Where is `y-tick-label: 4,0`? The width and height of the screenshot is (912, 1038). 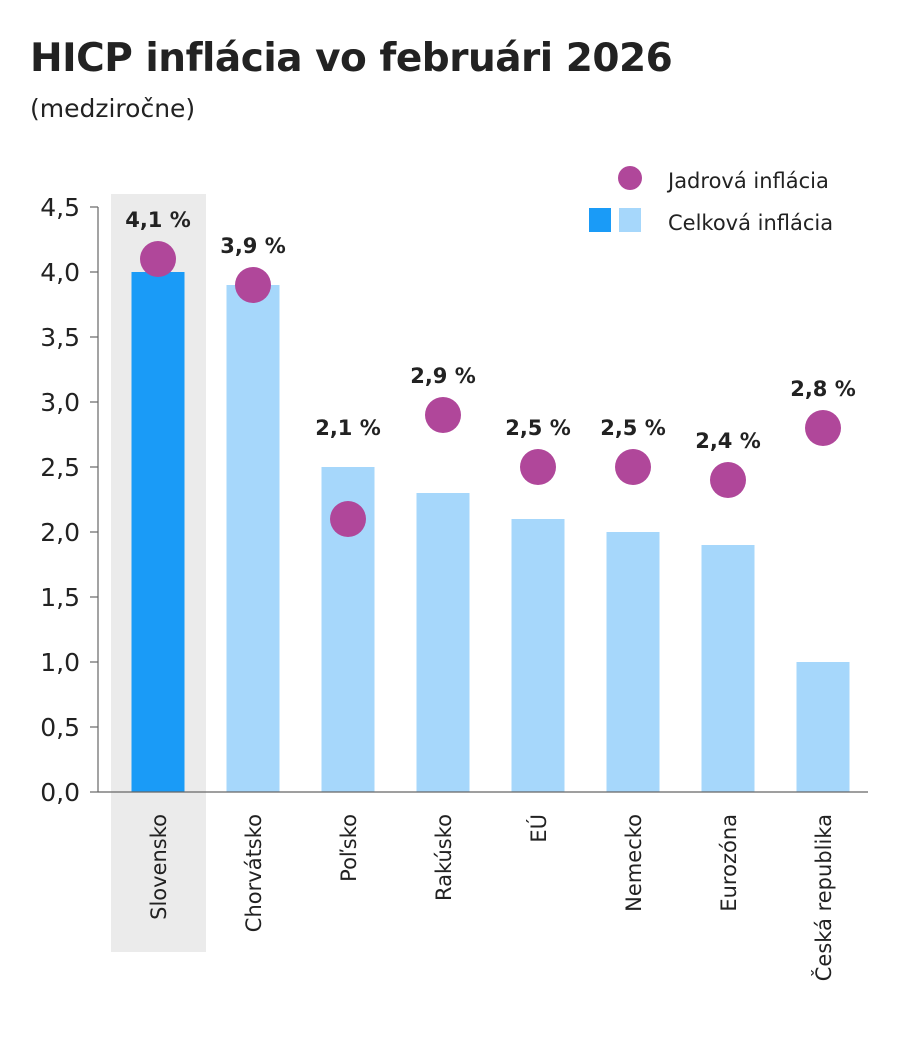 y-tick-label: 4,0 is located at coordinates (60, 272).